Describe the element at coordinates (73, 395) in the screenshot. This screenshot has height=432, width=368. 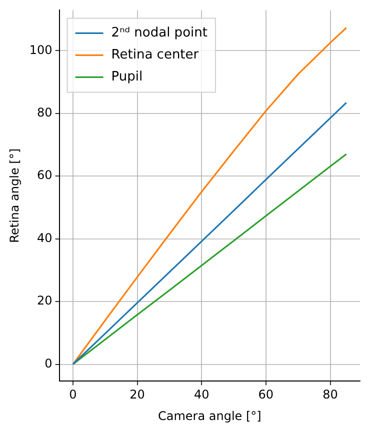
I see `x-tick-label: 0` at that location.